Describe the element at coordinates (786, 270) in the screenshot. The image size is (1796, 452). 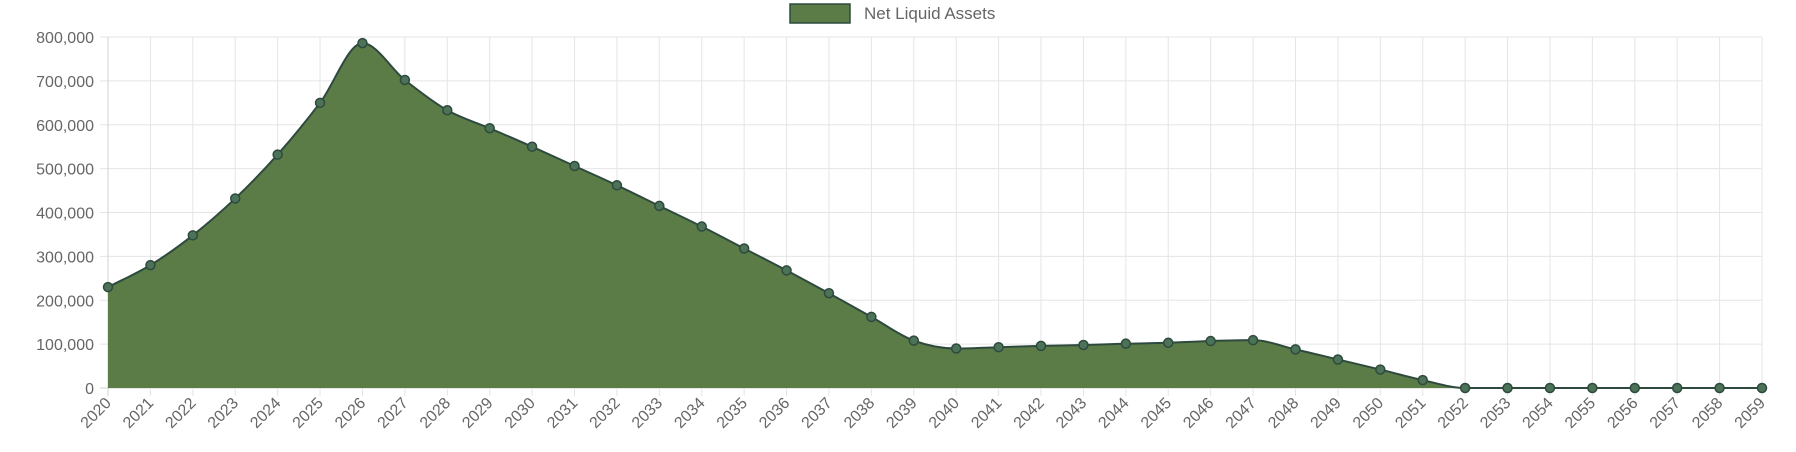
I see `data-point-2036` at that location.